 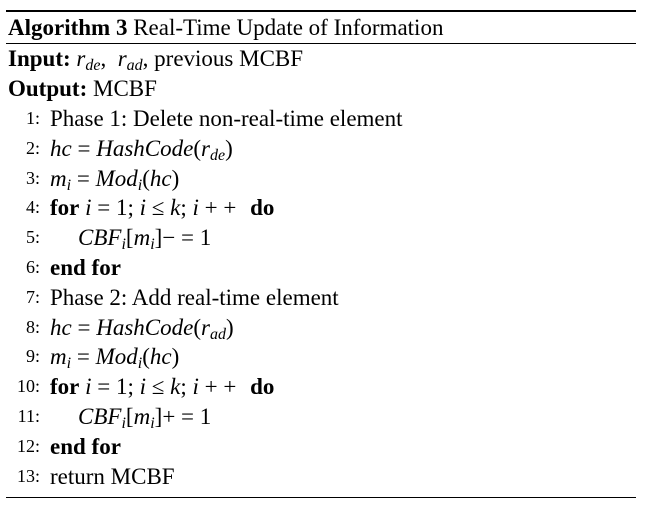 I want to click on step-text: CBFi[mi]− = 1, so click(x=145, y=239).